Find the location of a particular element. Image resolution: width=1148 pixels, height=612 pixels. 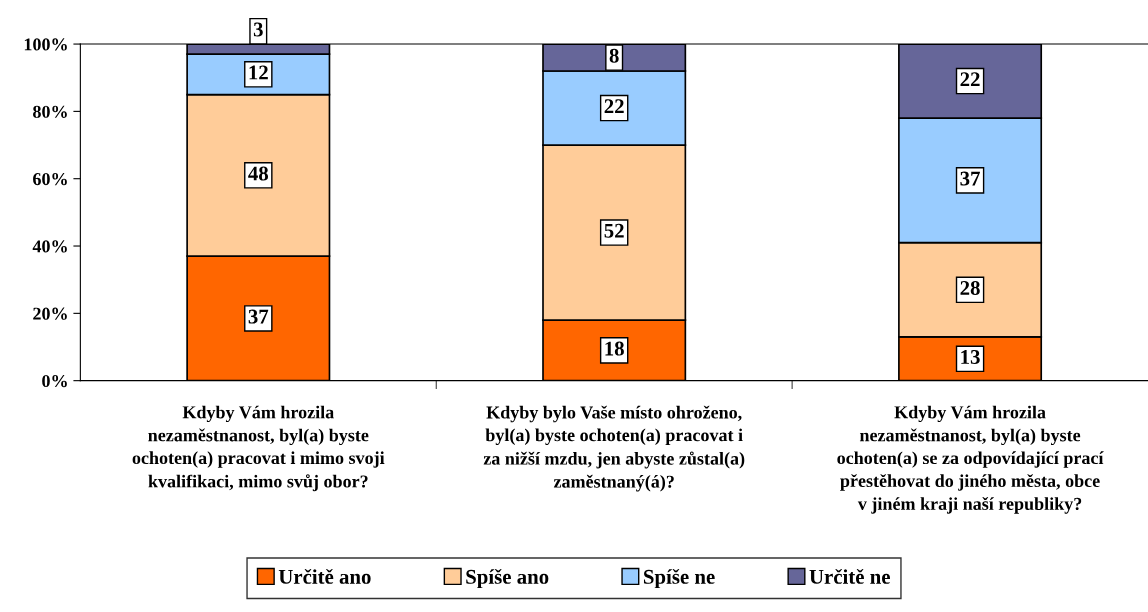

legend-label: Spíše ne is located at coordinates (679, 578).